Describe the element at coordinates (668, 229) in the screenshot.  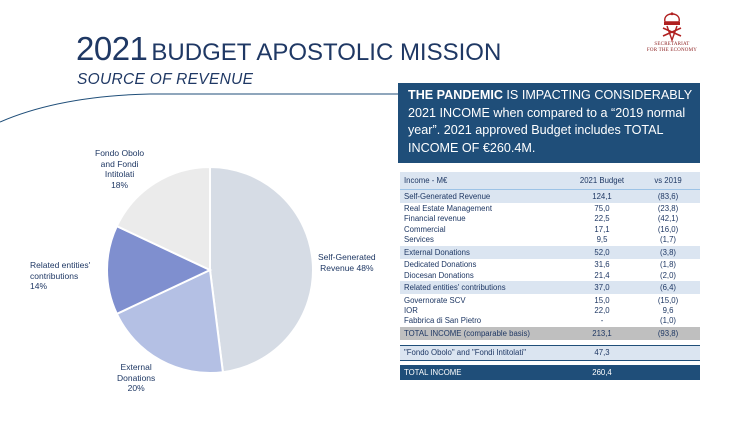
I see `row-vs2019: (16,0)` at that location.